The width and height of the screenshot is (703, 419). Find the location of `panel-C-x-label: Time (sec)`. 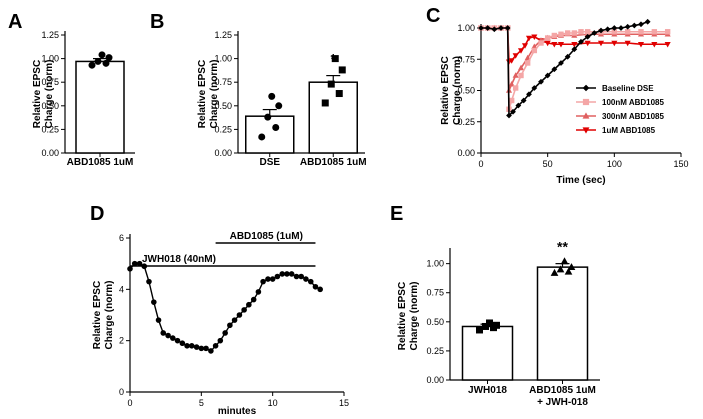

panel-C-x-label: Time (sec) is located at coordinates (580, 180).